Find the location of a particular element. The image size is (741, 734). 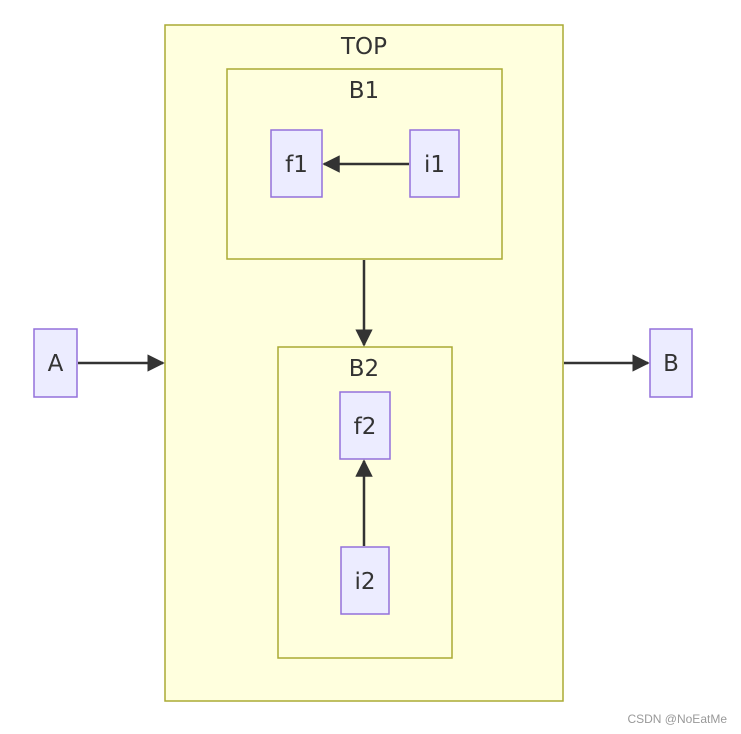

node-f2: f2 is located at coordinates (365, 425).